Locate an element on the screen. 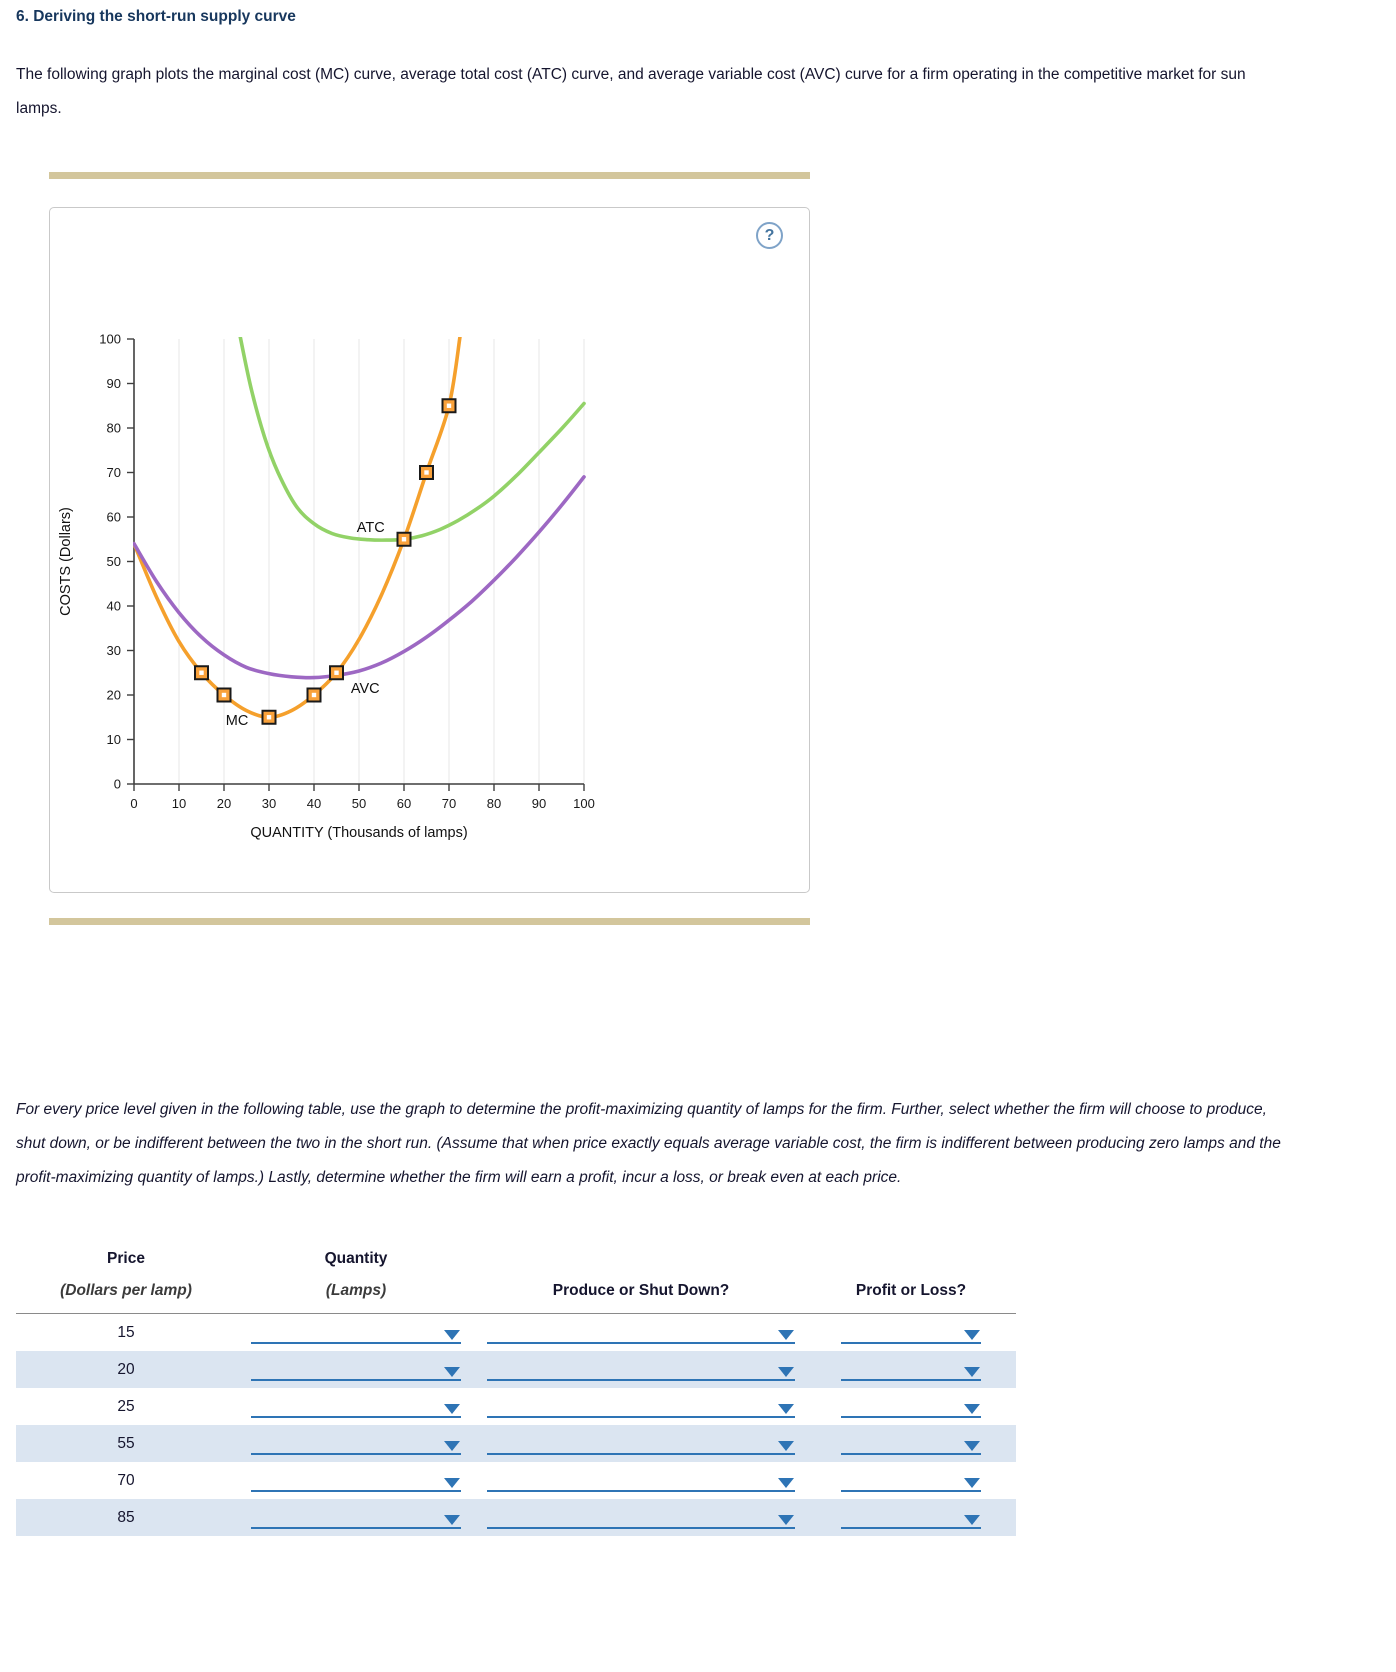 The image size is (1396, 1672). table-row: 85 is located at coordinates (516, 1517).